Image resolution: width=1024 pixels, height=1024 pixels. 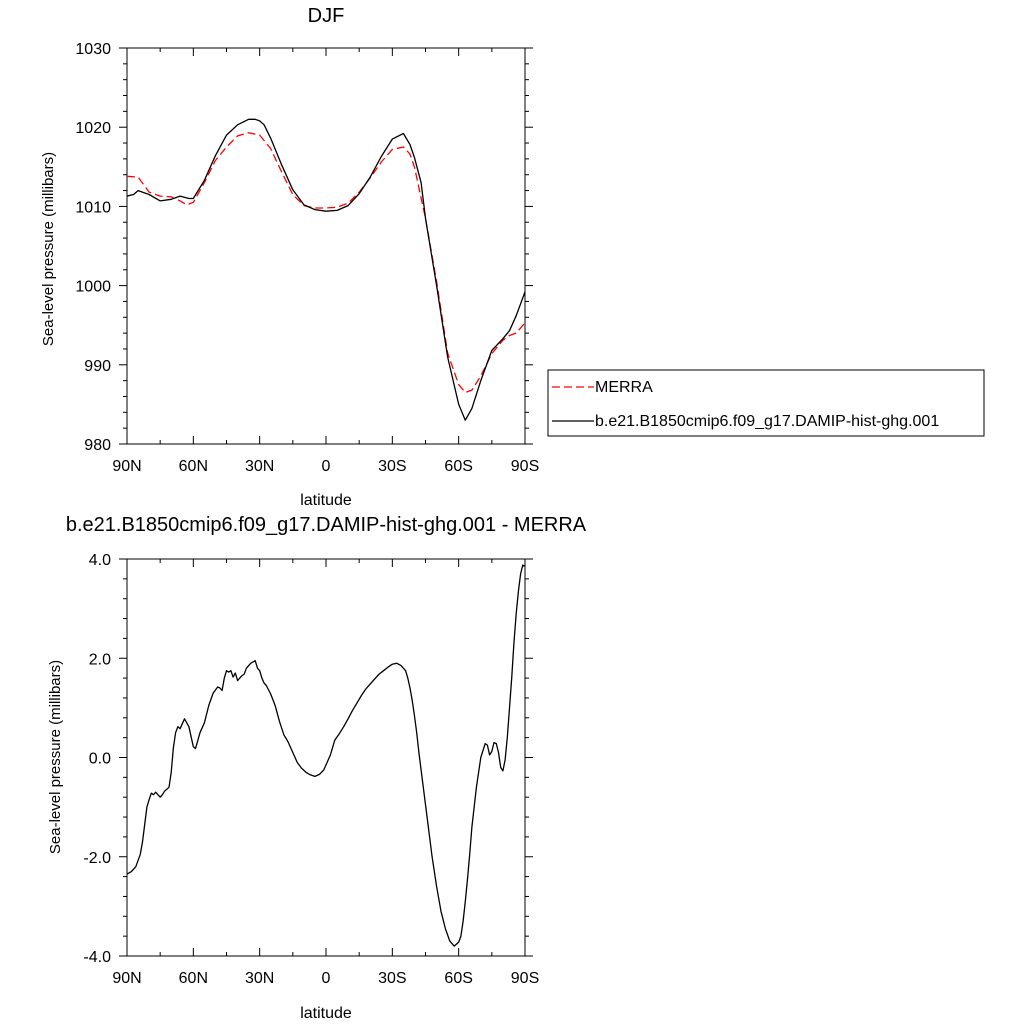 I want to click on top-x-axis-label: latitude, so click(x=326, y=500).